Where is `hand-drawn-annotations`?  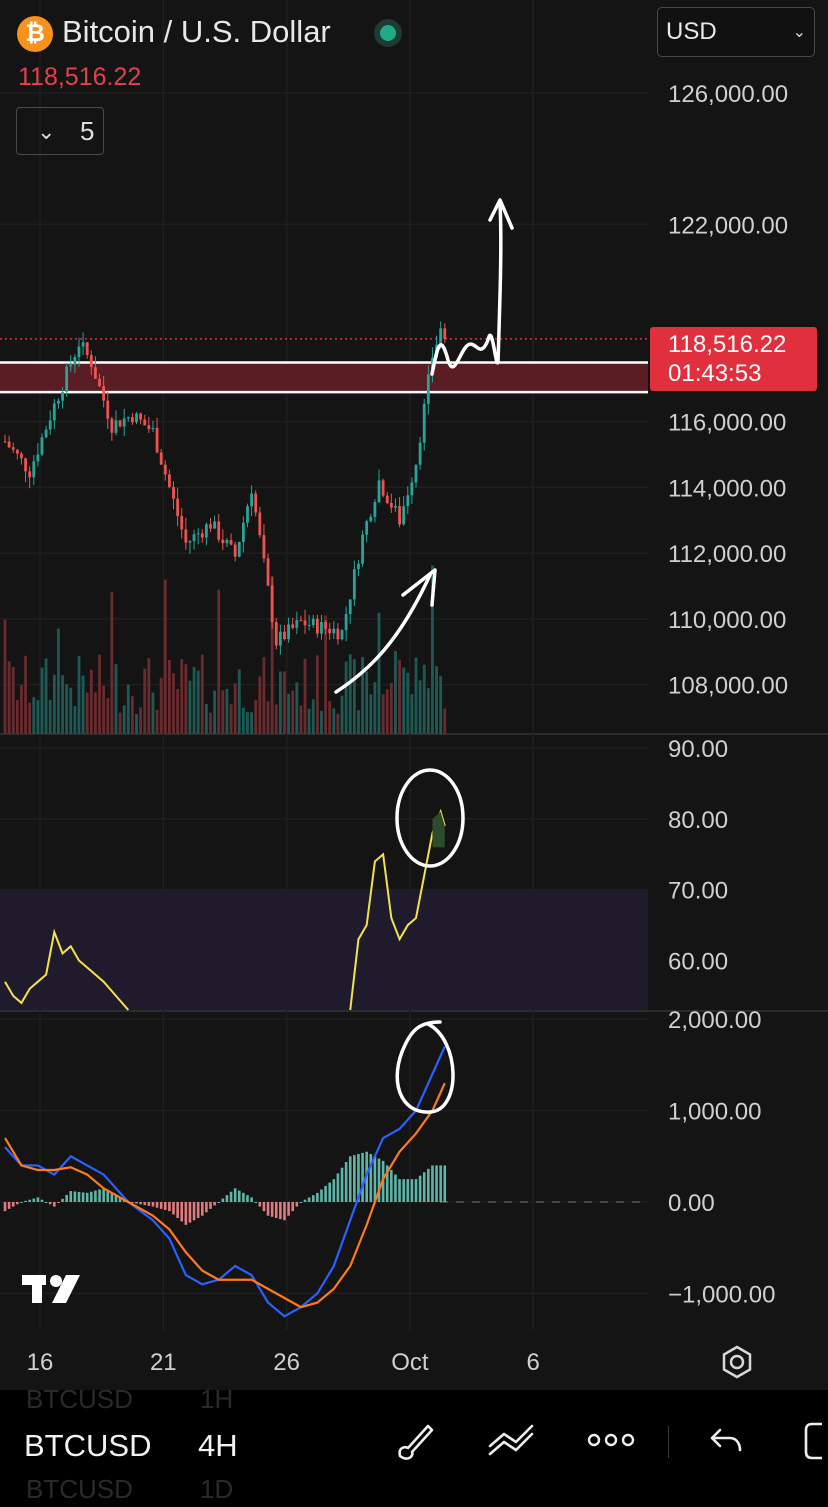
hand-drawn-annotations is located at coordinates (424, 656).